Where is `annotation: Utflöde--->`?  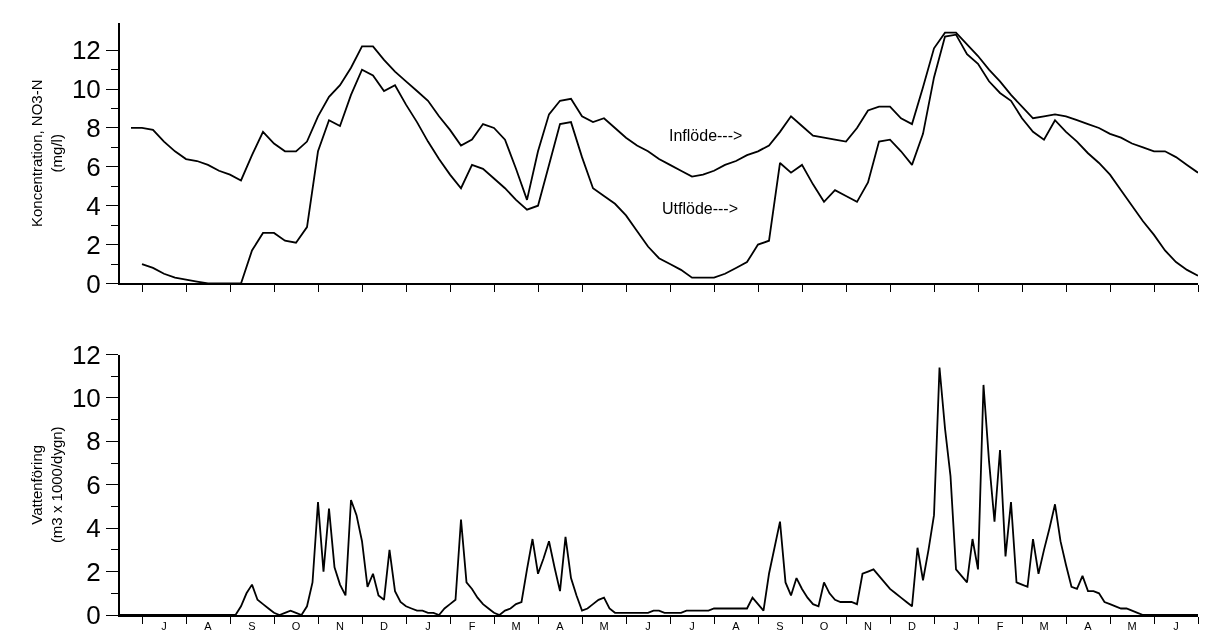 annotation: Utflöde---> is located at coordinates (700, 208).